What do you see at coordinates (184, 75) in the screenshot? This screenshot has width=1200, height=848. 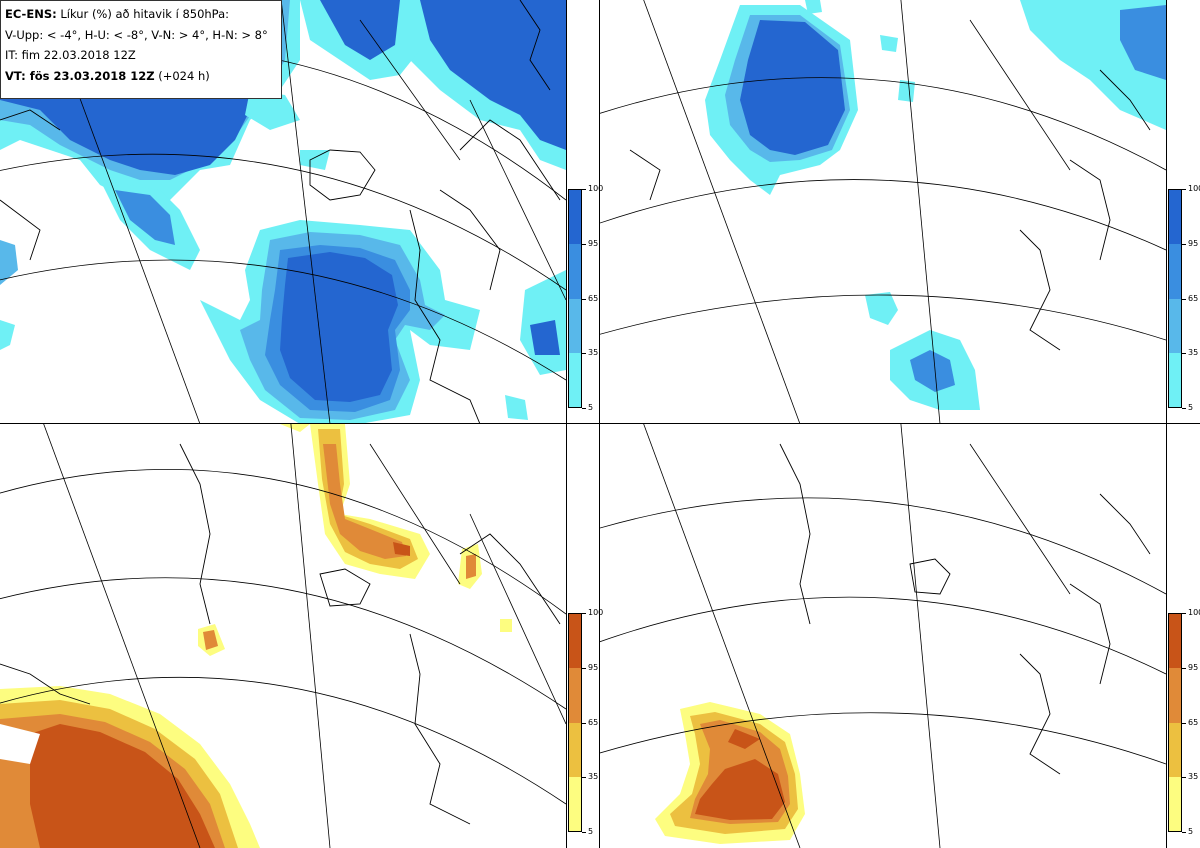 I see `lead-time: (+024 h)` at bounding box center [184, 75].